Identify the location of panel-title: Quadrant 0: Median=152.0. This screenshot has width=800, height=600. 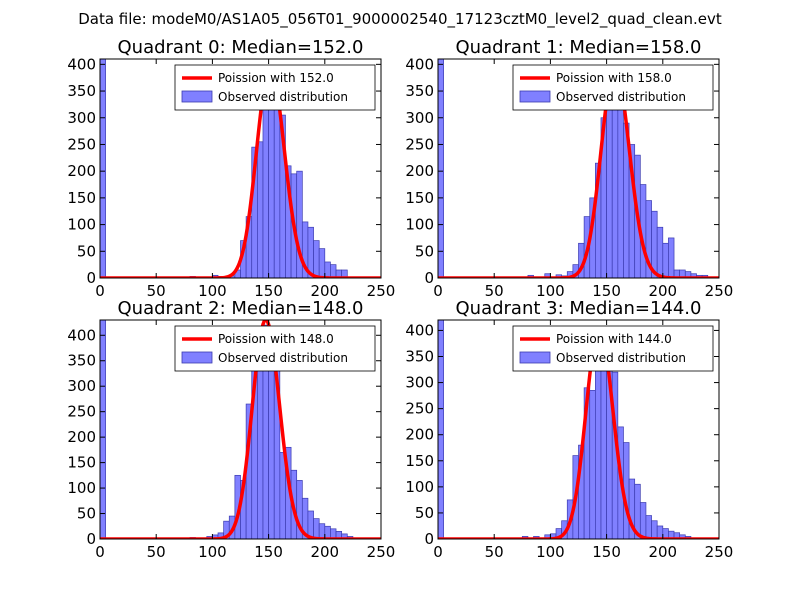
(241, 47).